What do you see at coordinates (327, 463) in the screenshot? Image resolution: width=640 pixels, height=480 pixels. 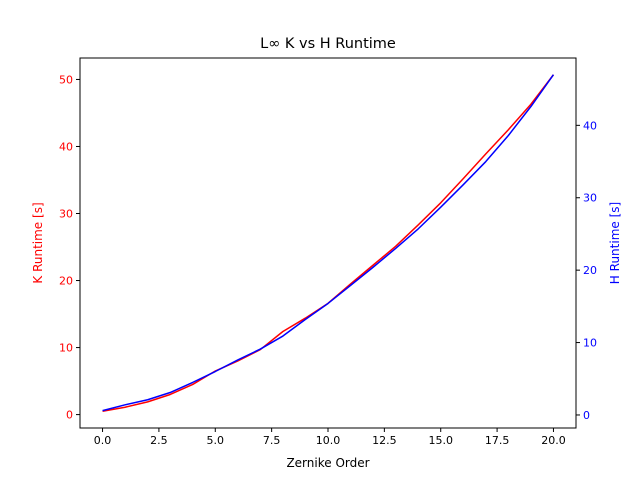 I see `x-axis-label: Zernike Order` at bounding box center [327, 463].